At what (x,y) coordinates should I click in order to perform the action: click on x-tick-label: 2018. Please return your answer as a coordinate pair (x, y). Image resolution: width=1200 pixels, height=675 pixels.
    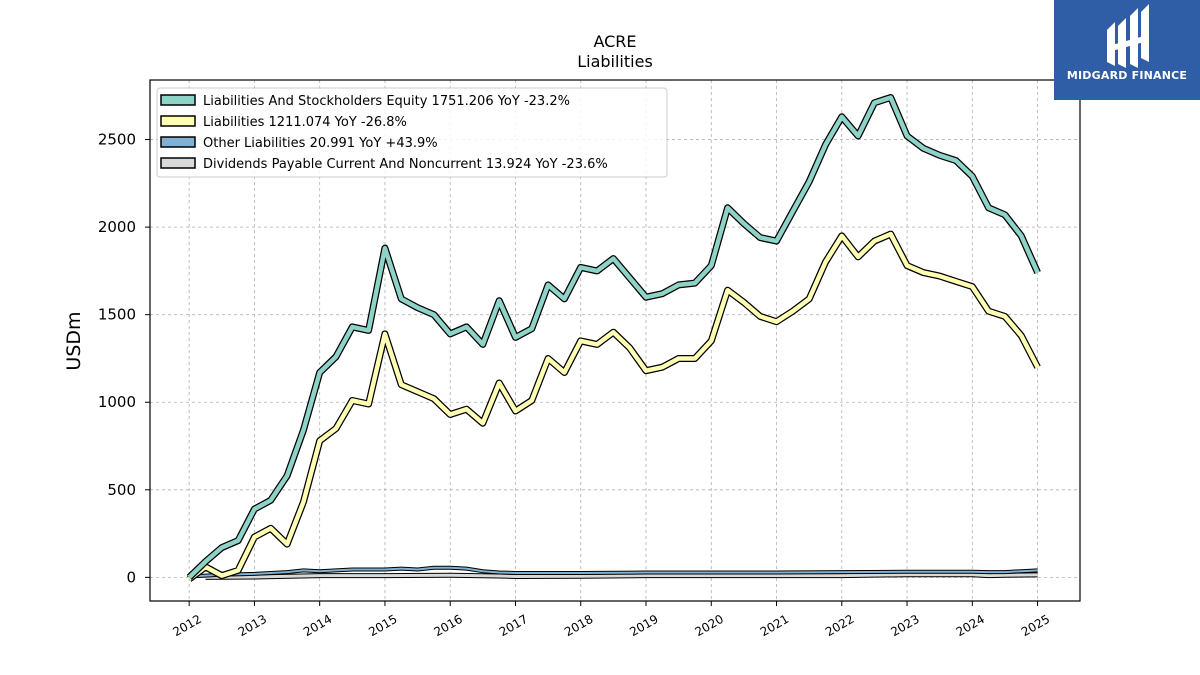
    Looking at the image, I should click on (578, 625).